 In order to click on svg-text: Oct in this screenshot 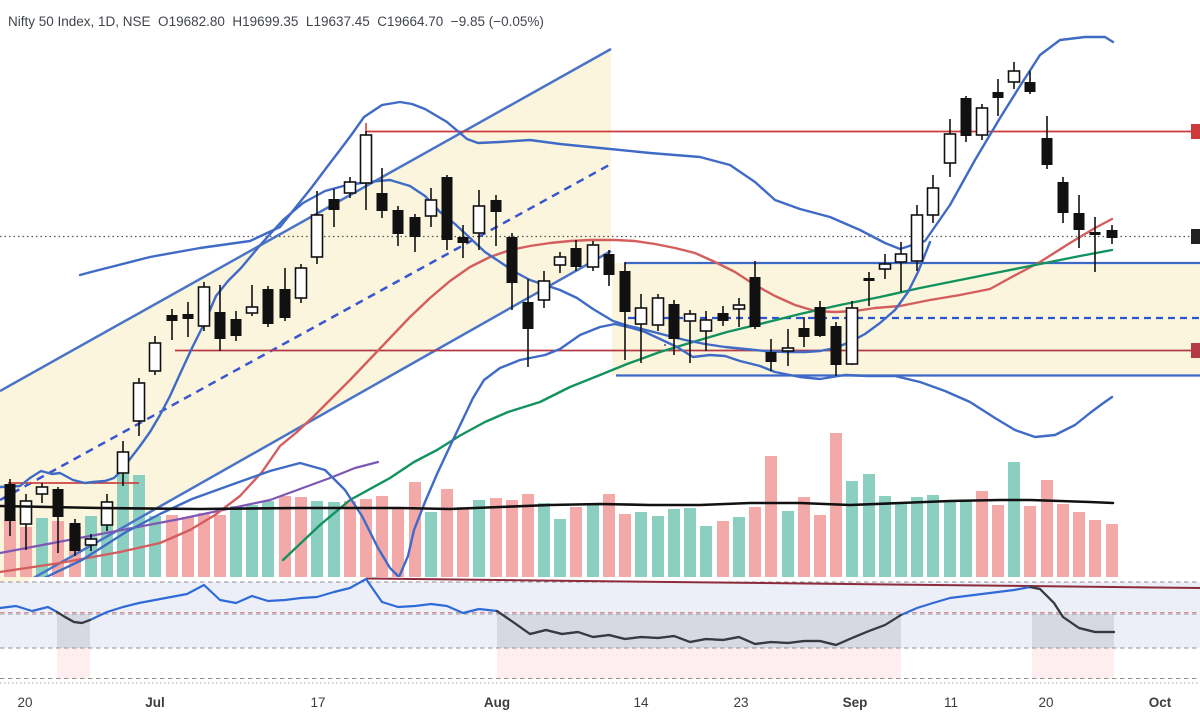, I will do `click(1160, 702)`.